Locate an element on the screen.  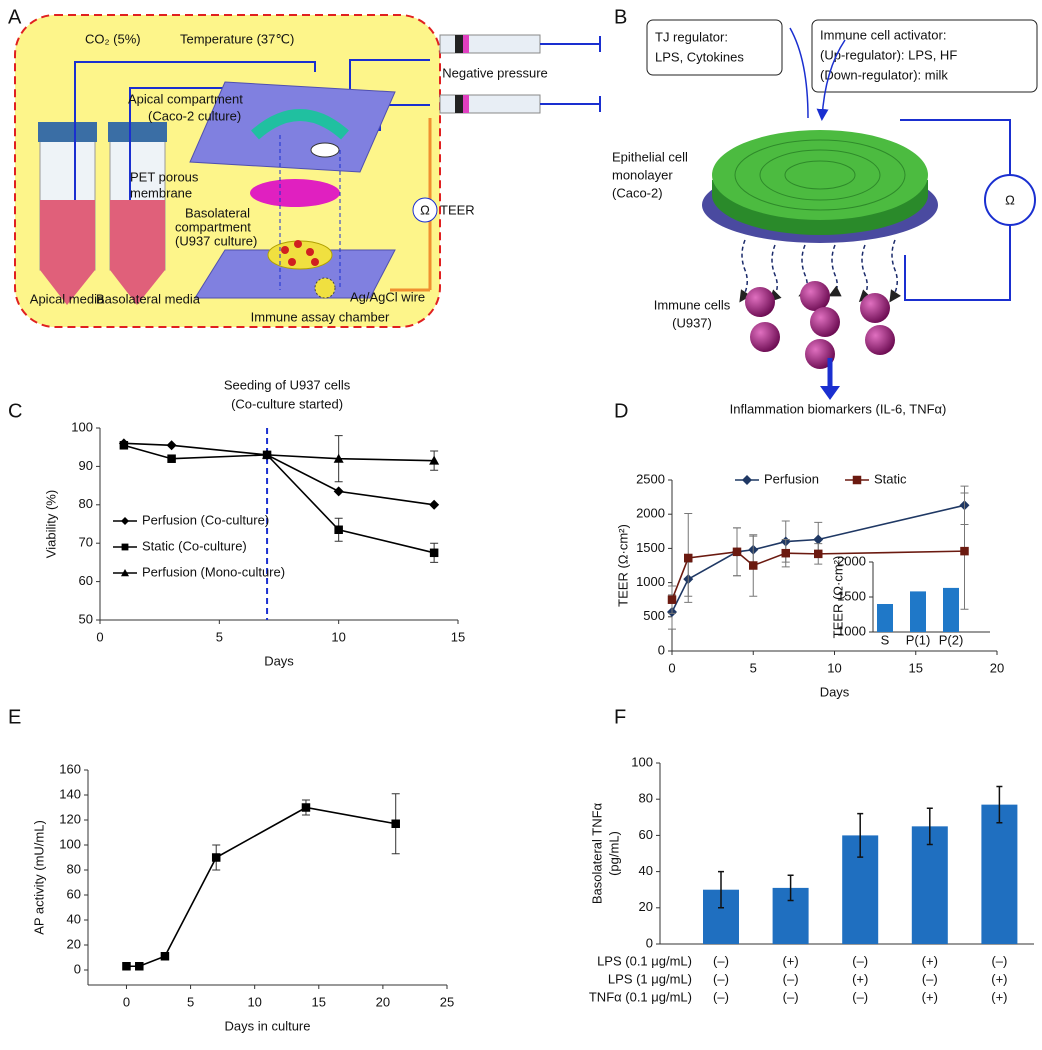
output-arrowhead is located at coordinates (830, 393).